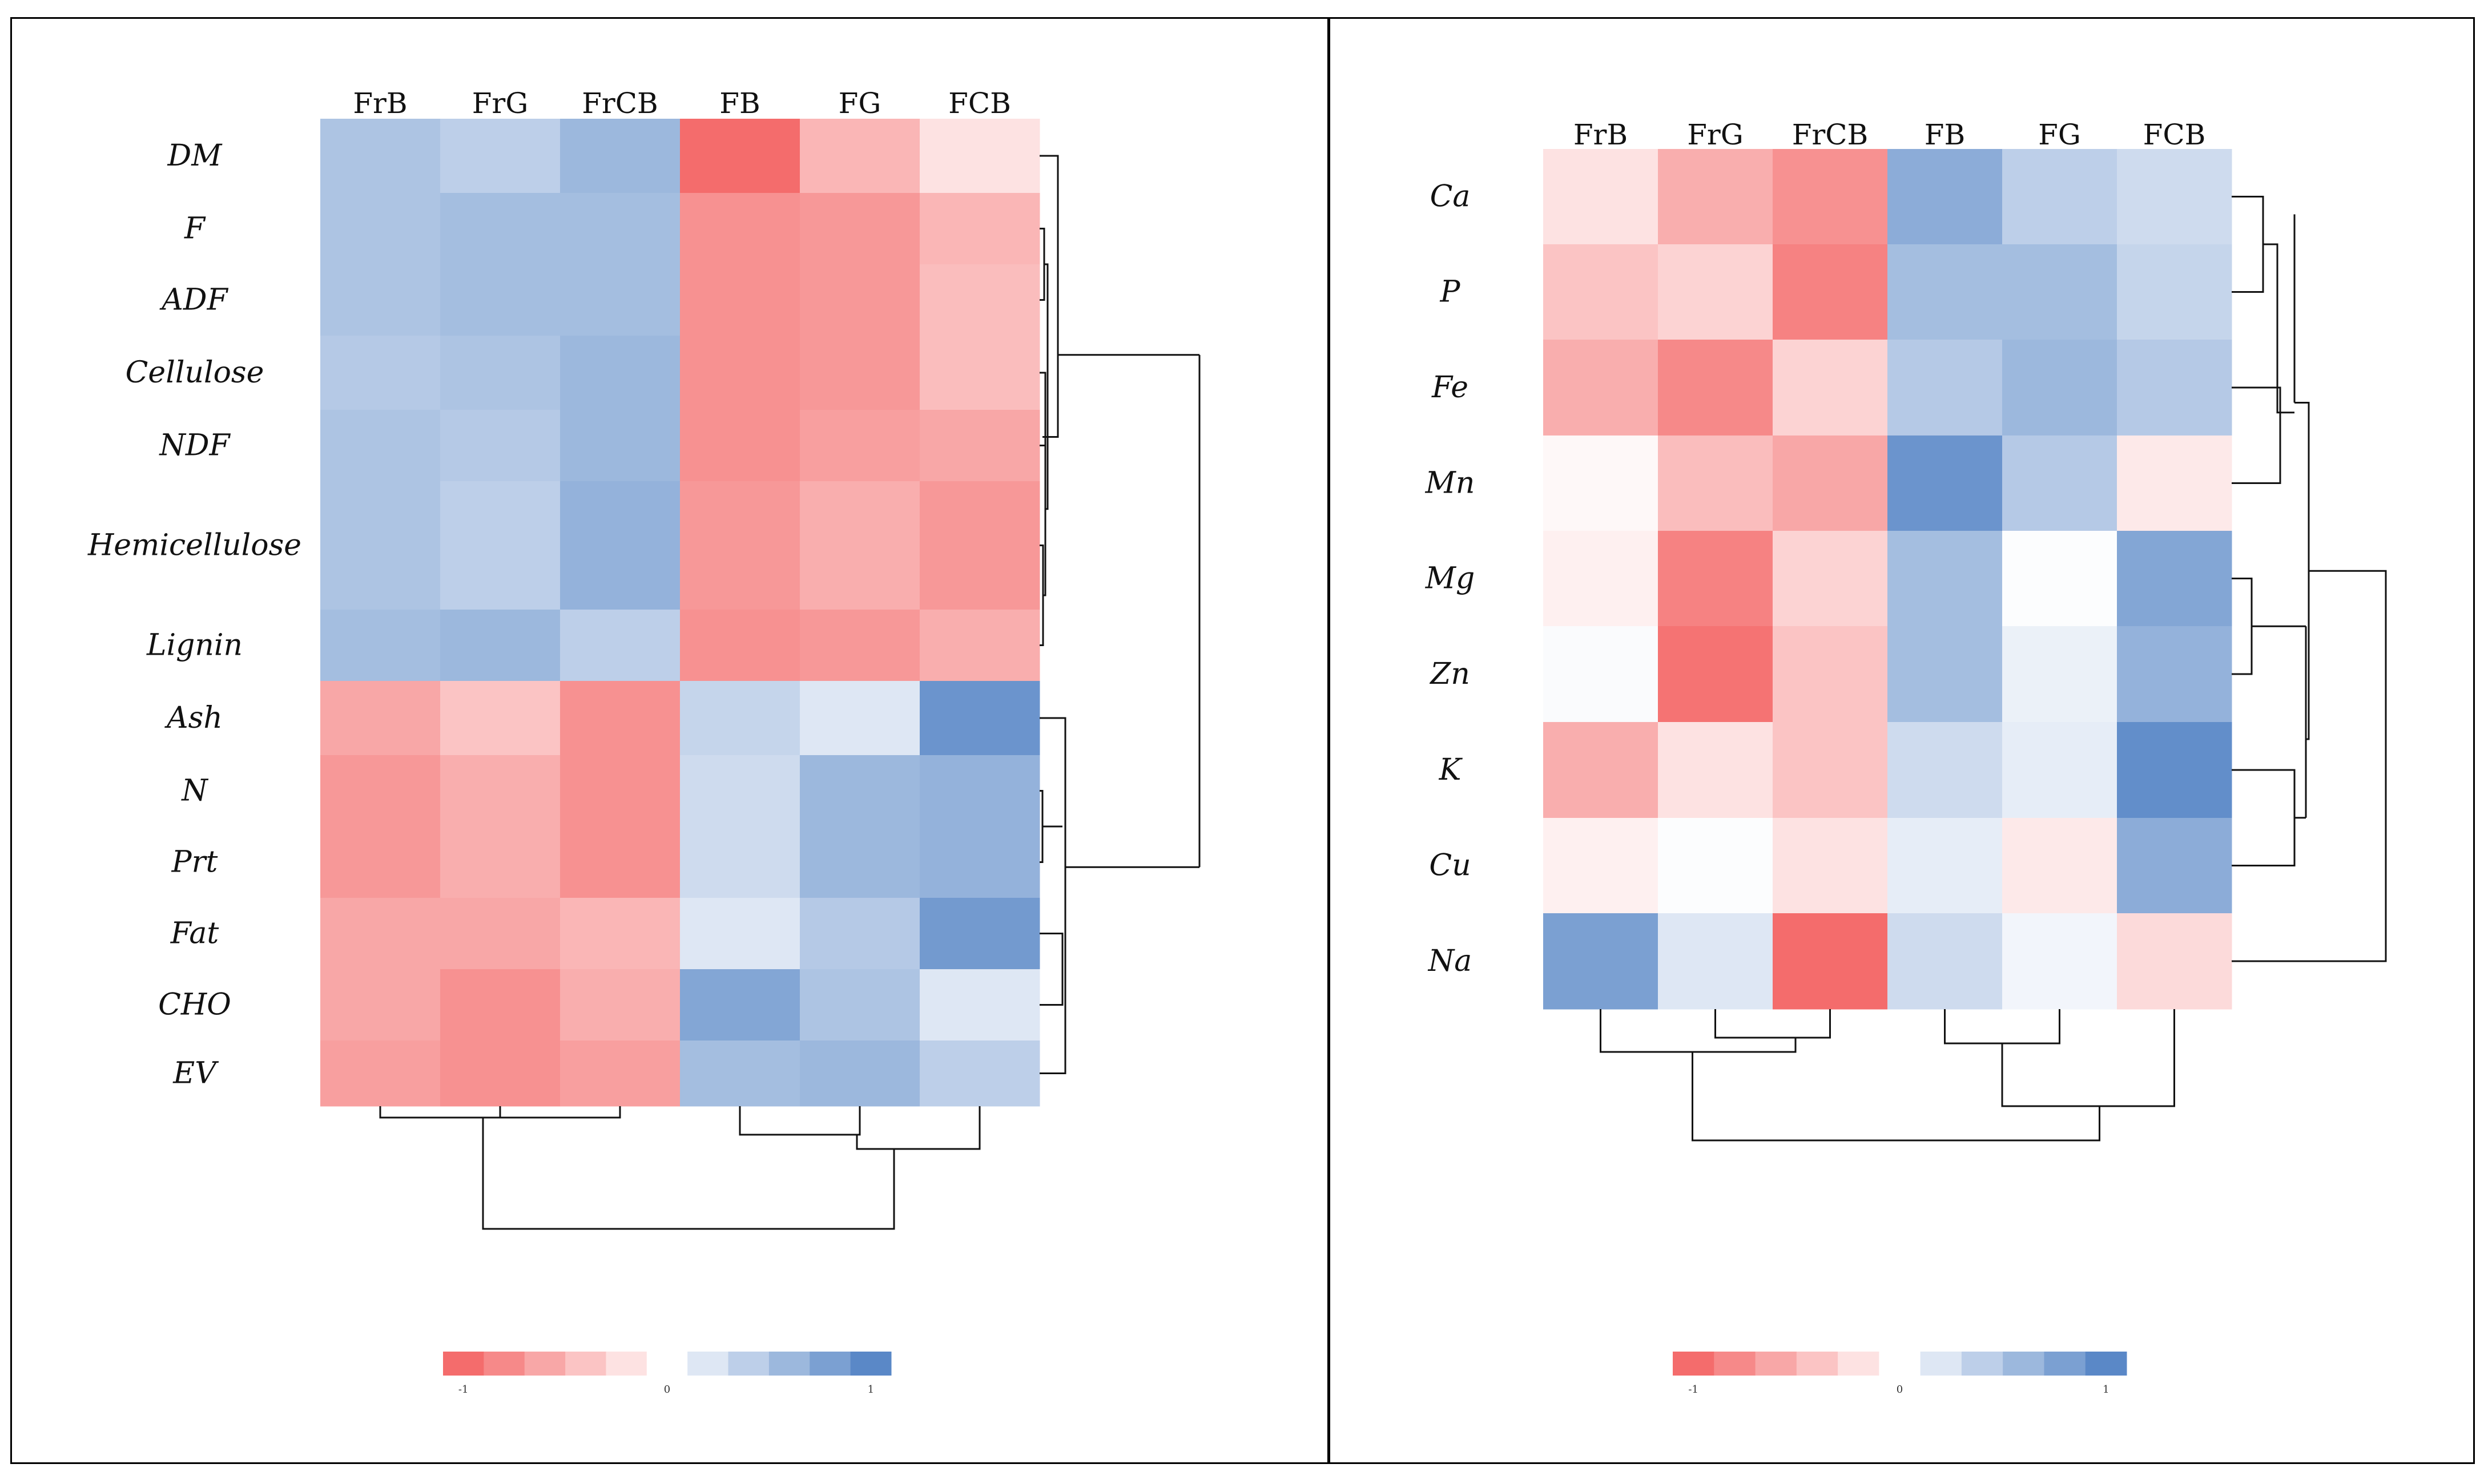 This screenshot has width=2488, height=1484. I want to click on column-label: FrCB, so click(1831, 134).